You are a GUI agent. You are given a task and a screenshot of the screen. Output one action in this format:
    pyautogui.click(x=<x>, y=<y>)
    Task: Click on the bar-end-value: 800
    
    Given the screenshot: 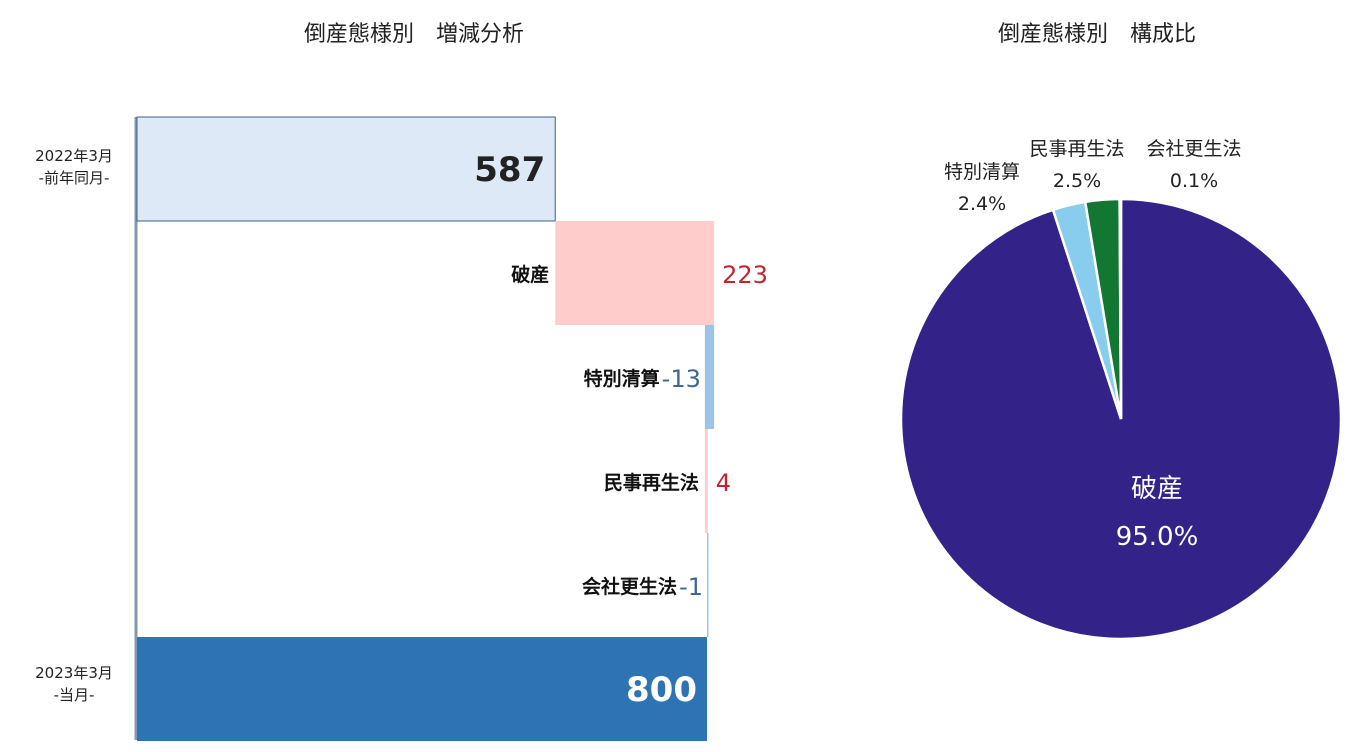 What is the action you would take?
    pyautogui.click(x=661, y=690)
    